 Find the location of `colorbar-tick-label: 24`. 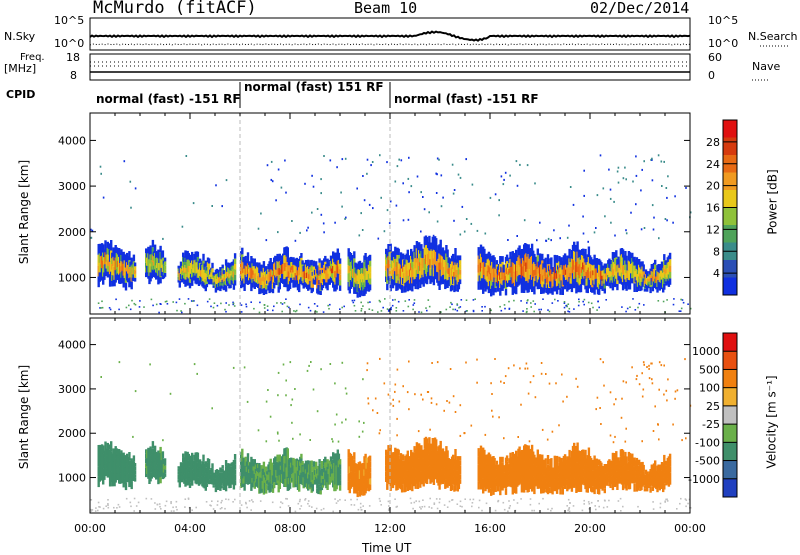

colorbar-tick-label: 24 is located at coordinates (713, 164).